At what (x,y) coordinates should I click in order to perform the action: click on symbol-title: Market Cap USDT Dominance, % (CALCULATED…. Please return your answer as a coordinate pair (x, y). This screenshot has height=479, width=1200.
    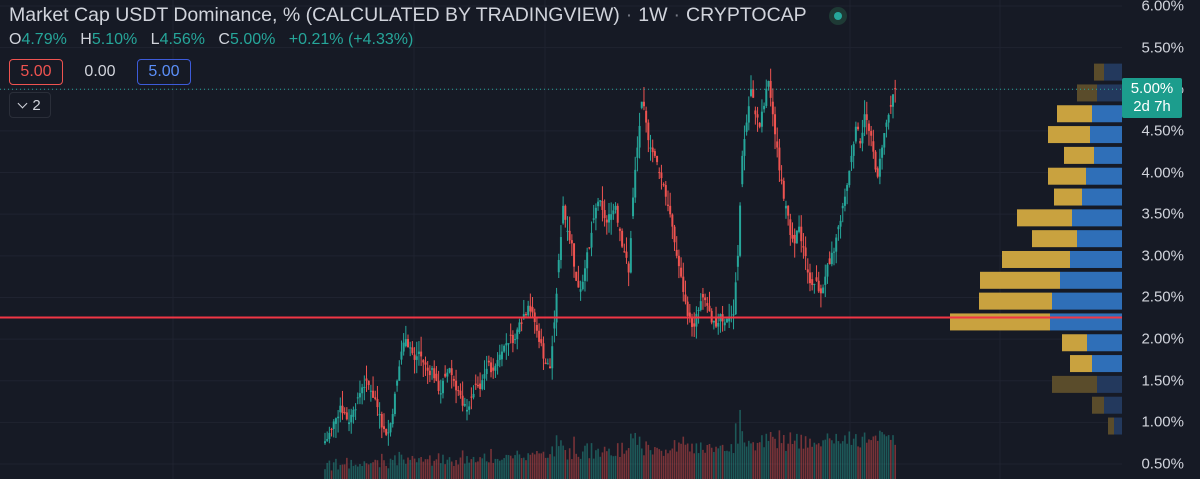
    Looking at the image, I should click on (314, 15).